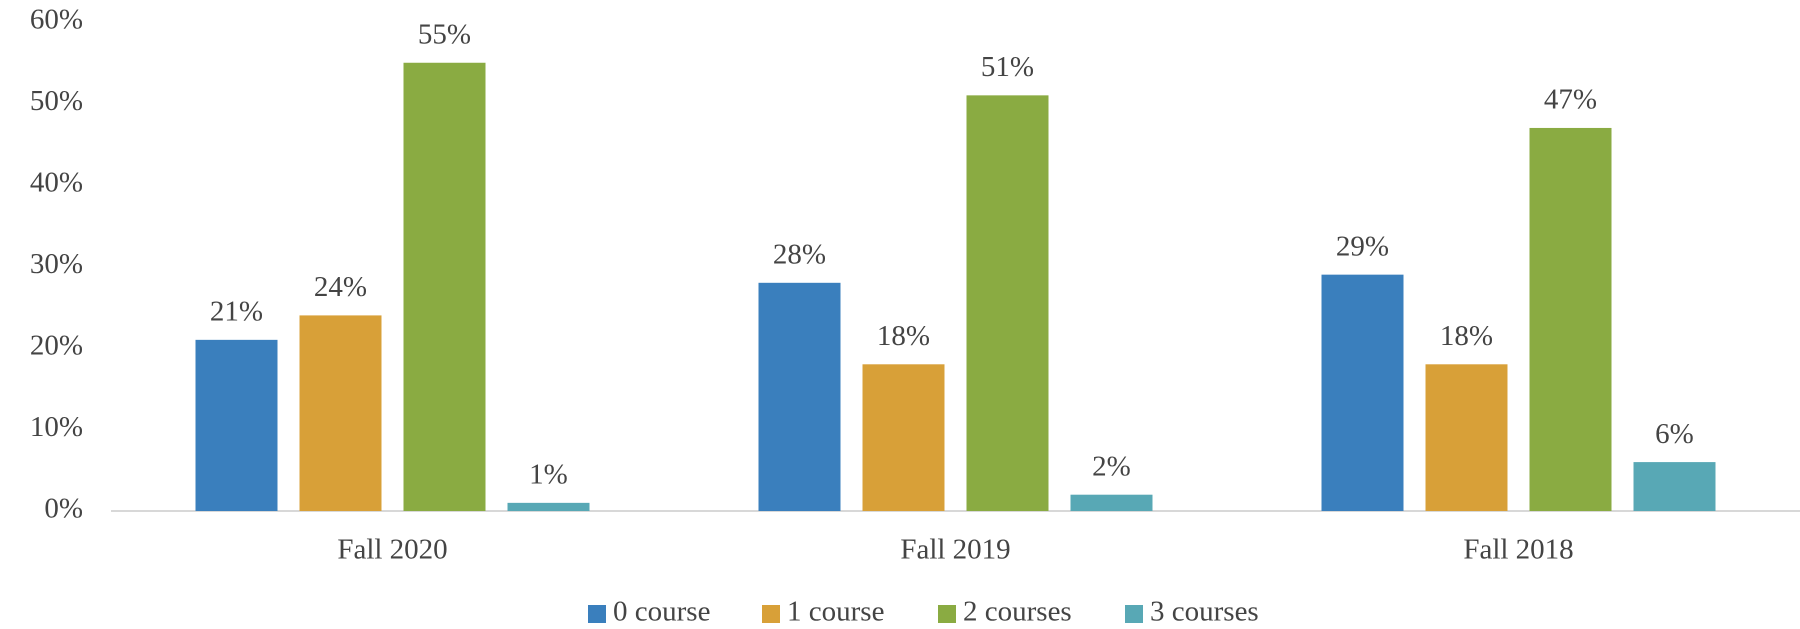 This screenshot has width=1800, height=629. What do you see at coordinates (1570, 100) in the screenshot?
I see `data-label: 47%` at bounding box center [1570, 100].